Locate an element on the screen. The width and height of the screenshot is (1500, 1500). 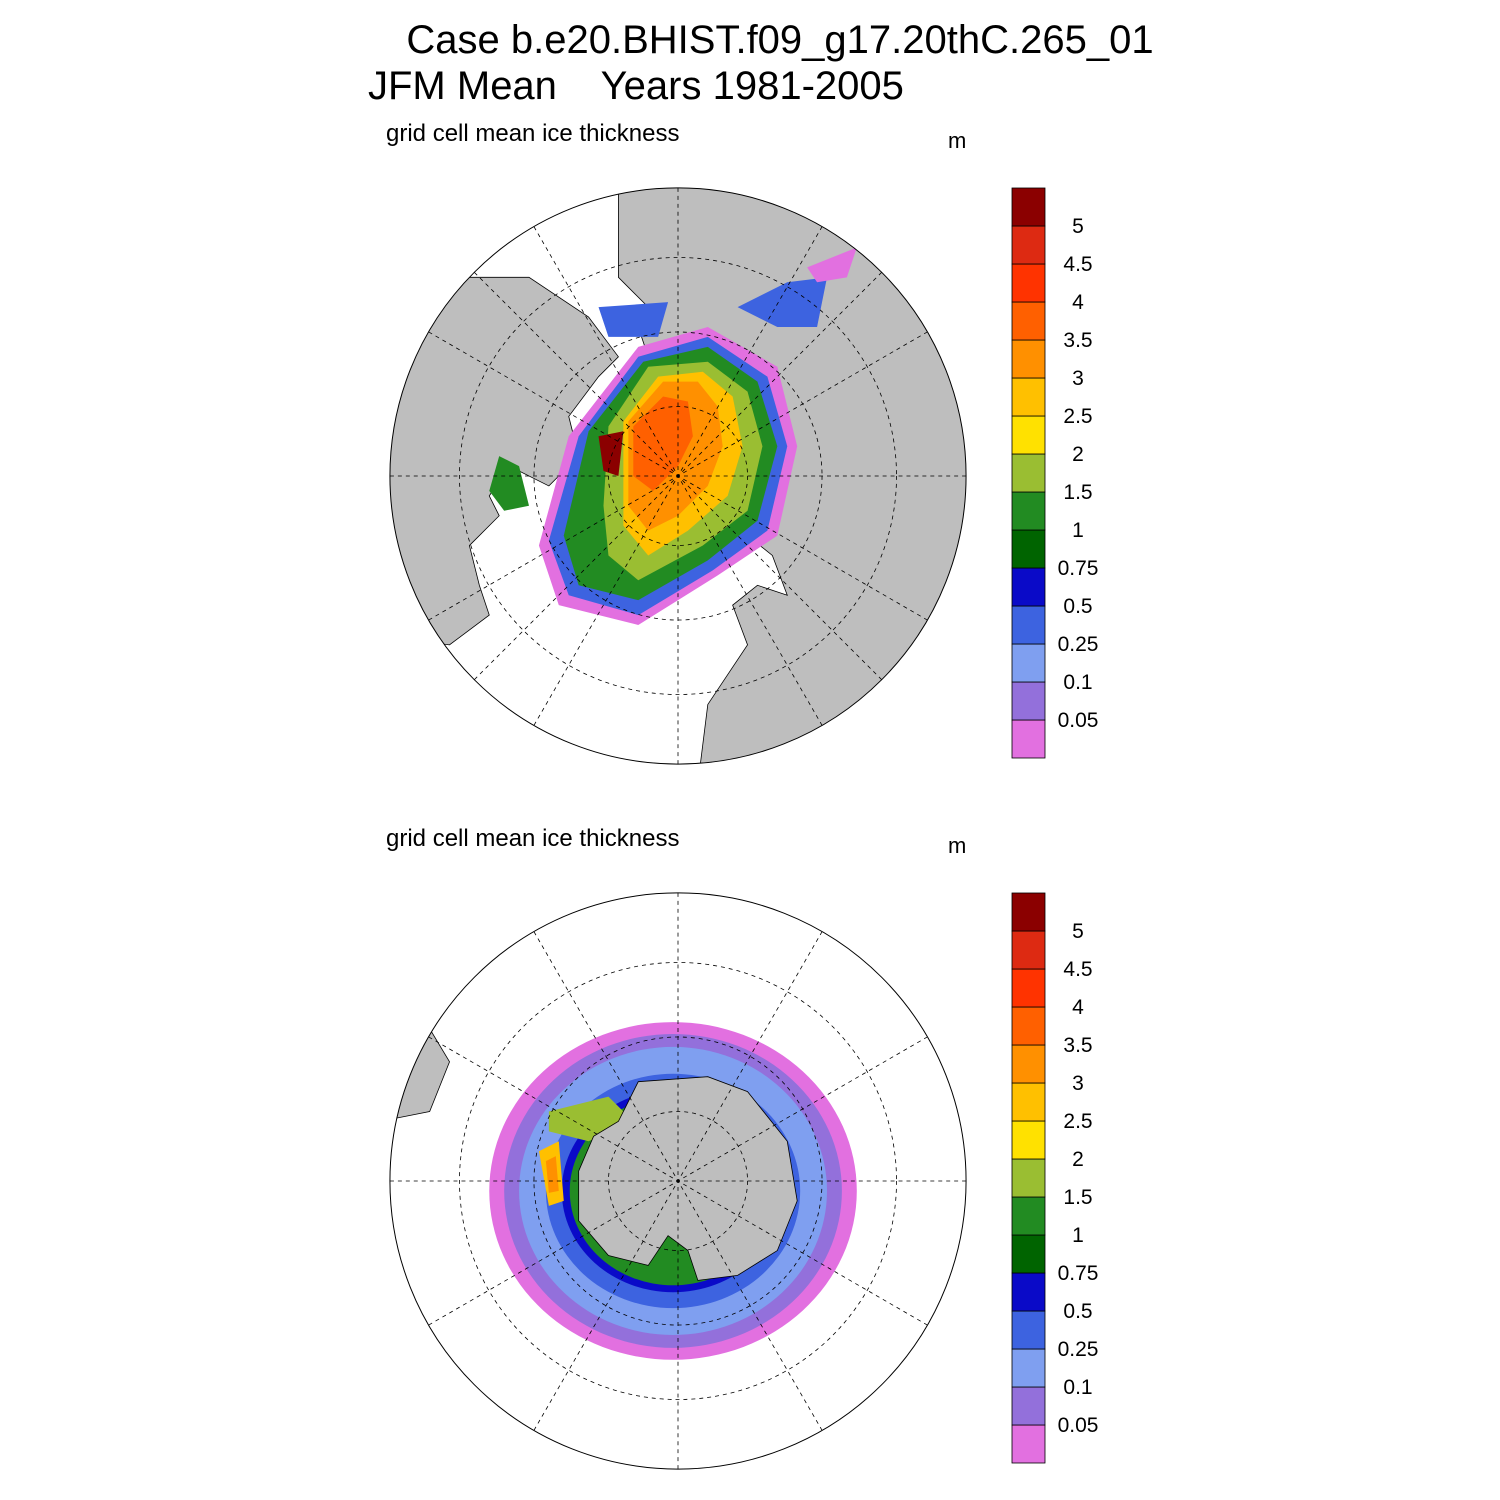
north-colorbar: 0.05 0.1 0.25 0.5 0.75 1 1.5 2 2.5 3 3.5 4 4.5 5 is located at coordinates (1055, 473).